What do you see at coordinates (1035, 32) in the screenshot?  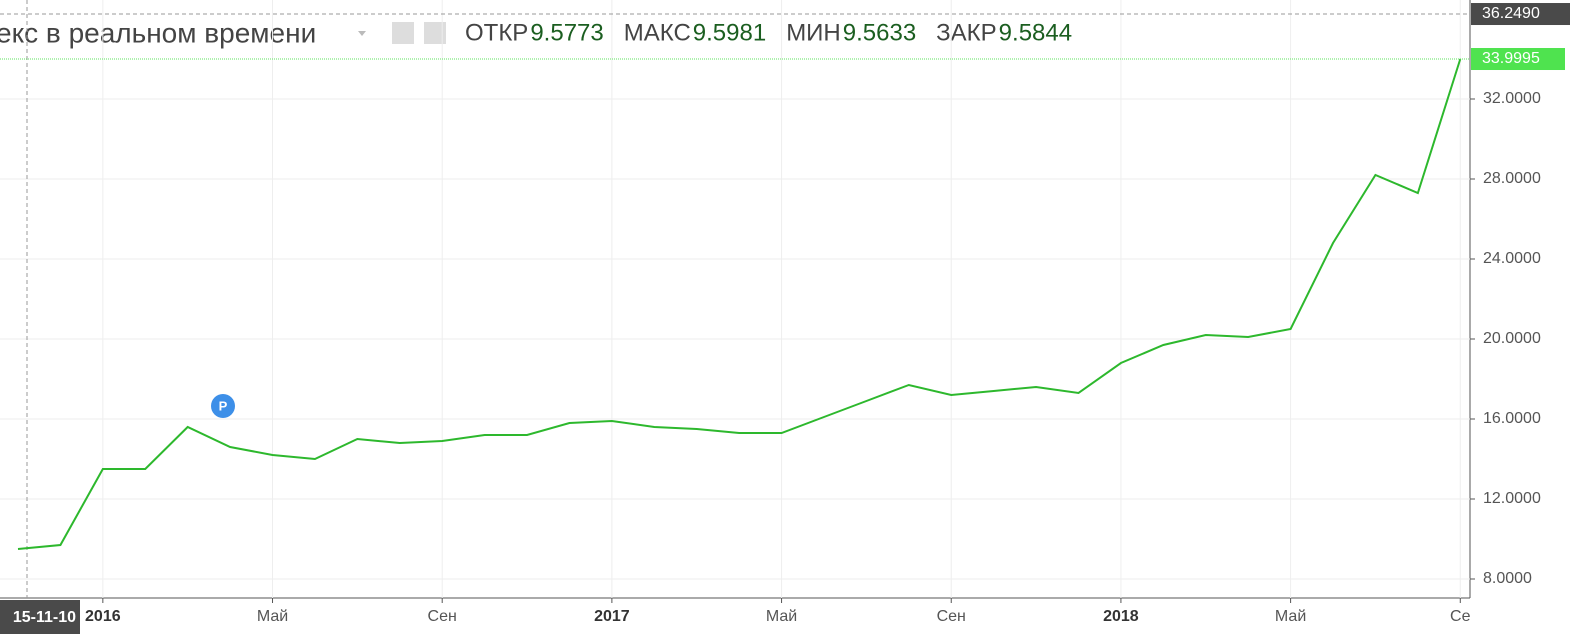 I see `stat-value: 9.5844` at bounding box center [1035, 32].